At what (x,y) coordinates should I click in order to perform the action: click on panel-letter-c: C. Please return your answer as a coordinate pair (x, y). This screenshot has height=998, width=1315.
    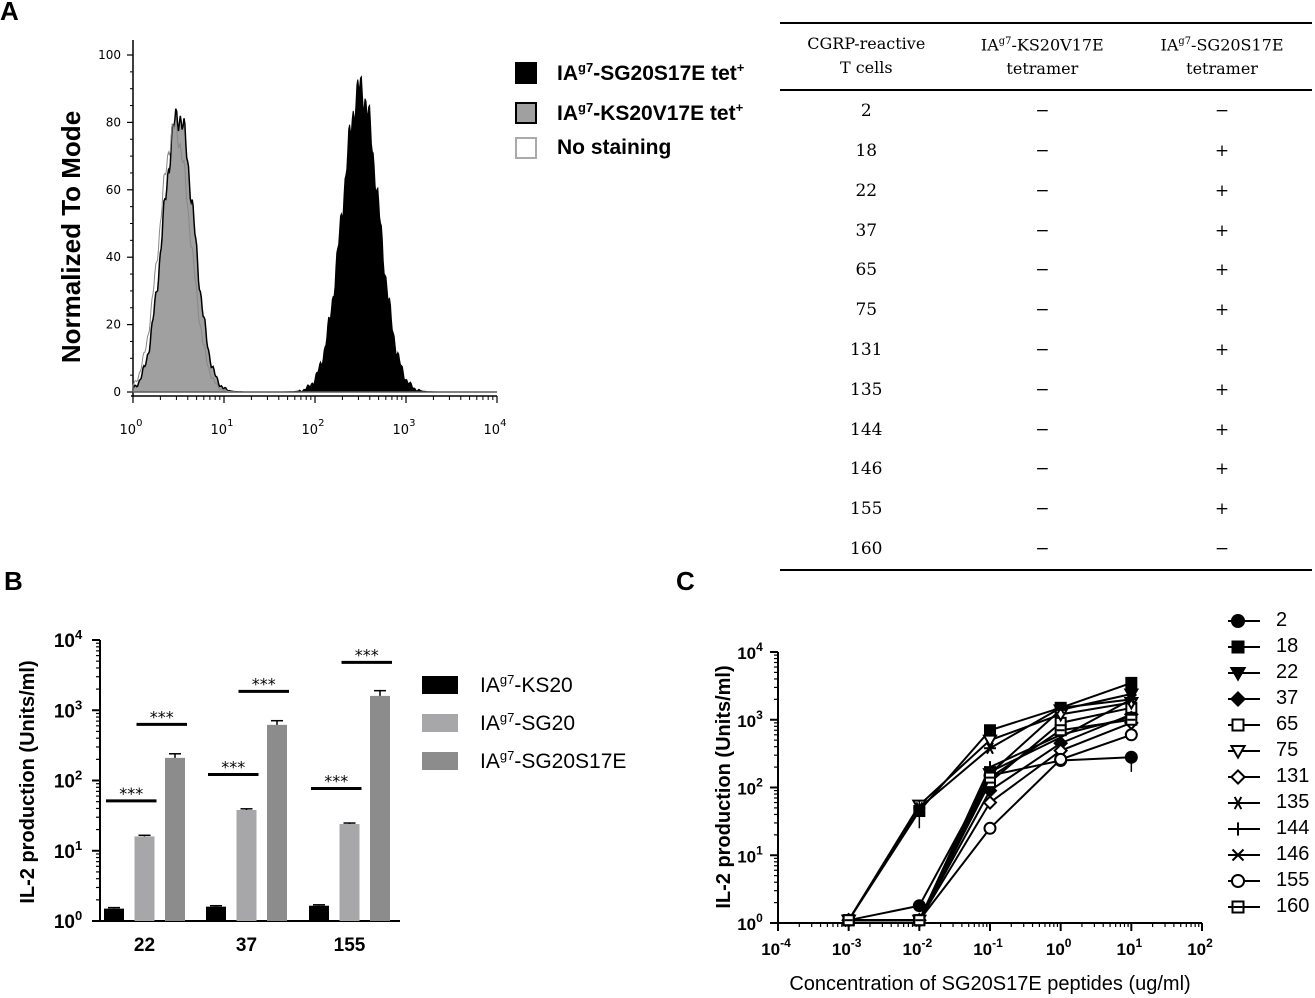
    Looking at the image, I should click on (685, 581).